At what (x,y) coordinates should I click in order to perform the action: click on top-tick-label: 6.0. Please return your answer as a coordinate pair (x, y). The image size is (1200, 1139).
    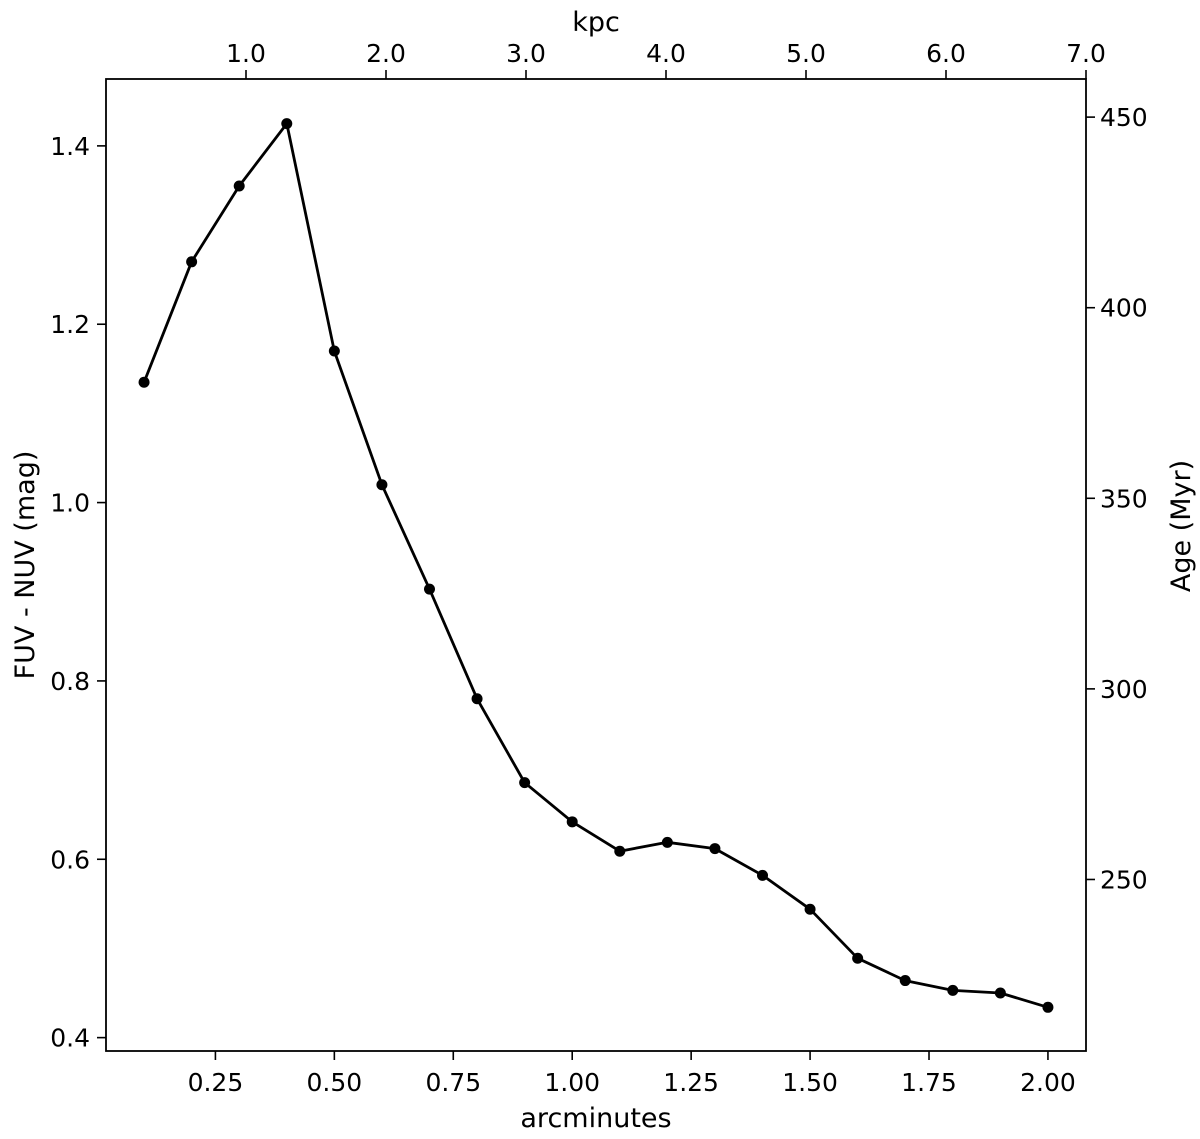
    Looking at the image, I should click on (946, 53).